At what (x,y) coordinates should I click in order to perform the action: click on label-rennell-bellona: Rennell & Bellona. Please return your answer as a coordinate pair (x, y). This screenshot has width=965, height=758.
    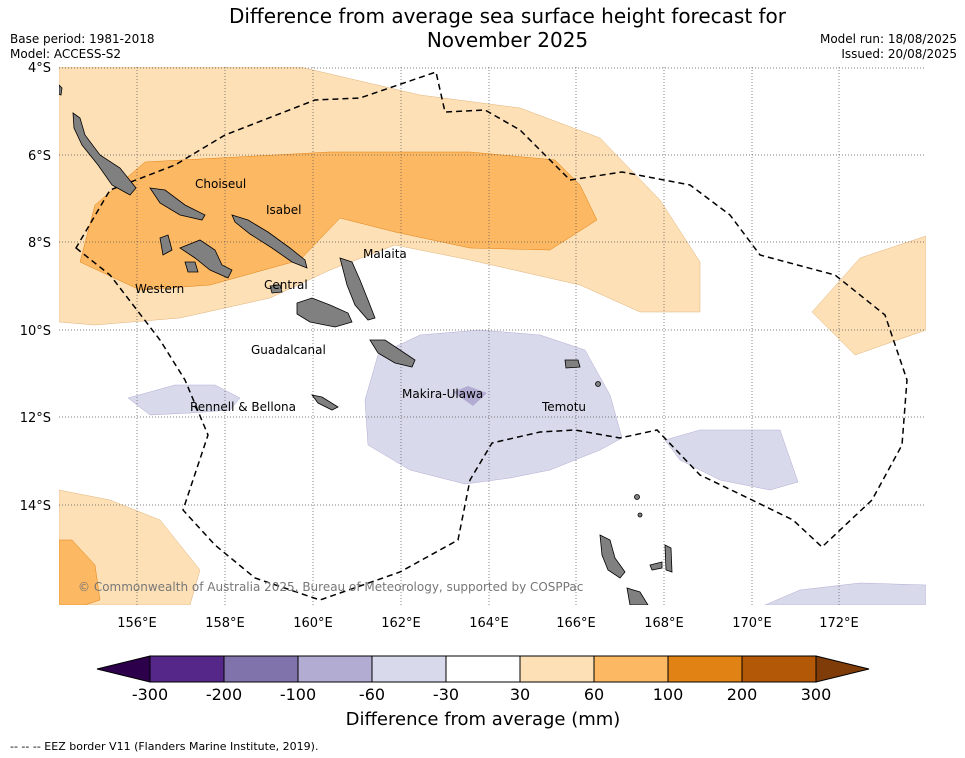
    Looking at the image, I should click on (243, 407).